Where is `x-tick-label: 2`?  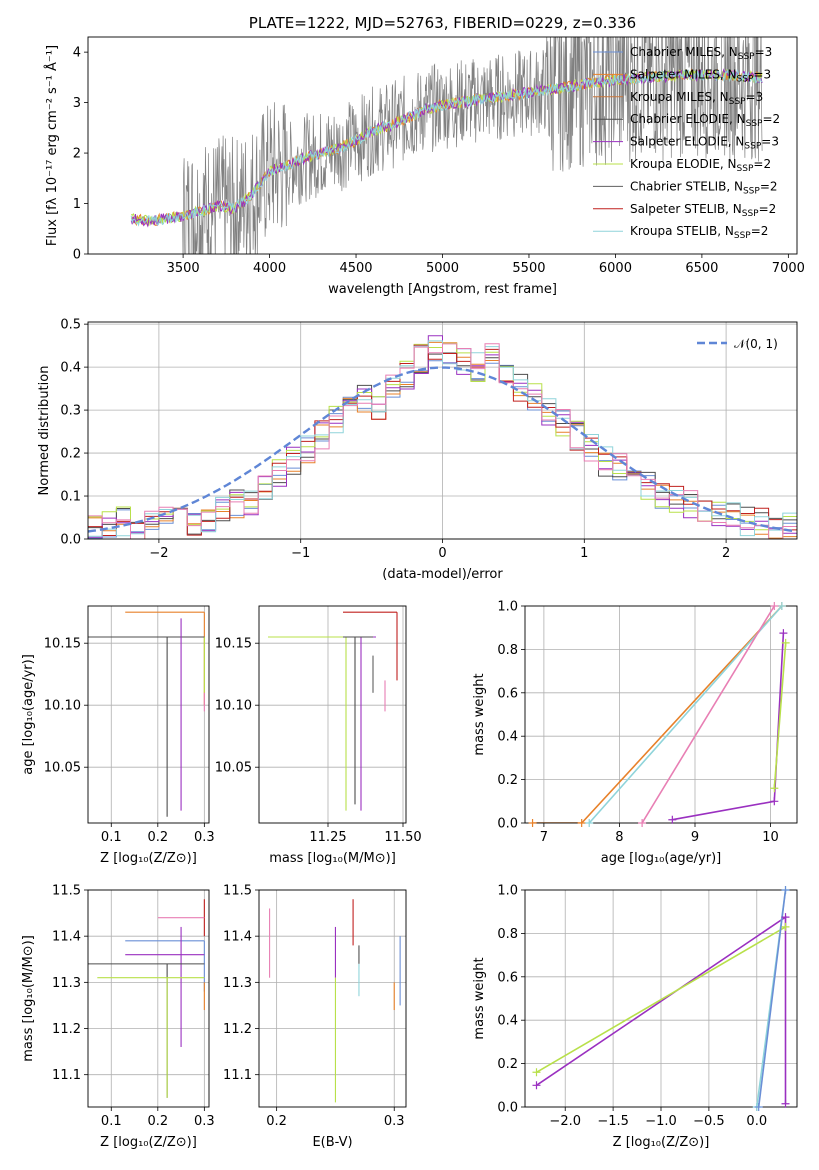
x-tick-label: 2 is located at coordinates (726, 553).